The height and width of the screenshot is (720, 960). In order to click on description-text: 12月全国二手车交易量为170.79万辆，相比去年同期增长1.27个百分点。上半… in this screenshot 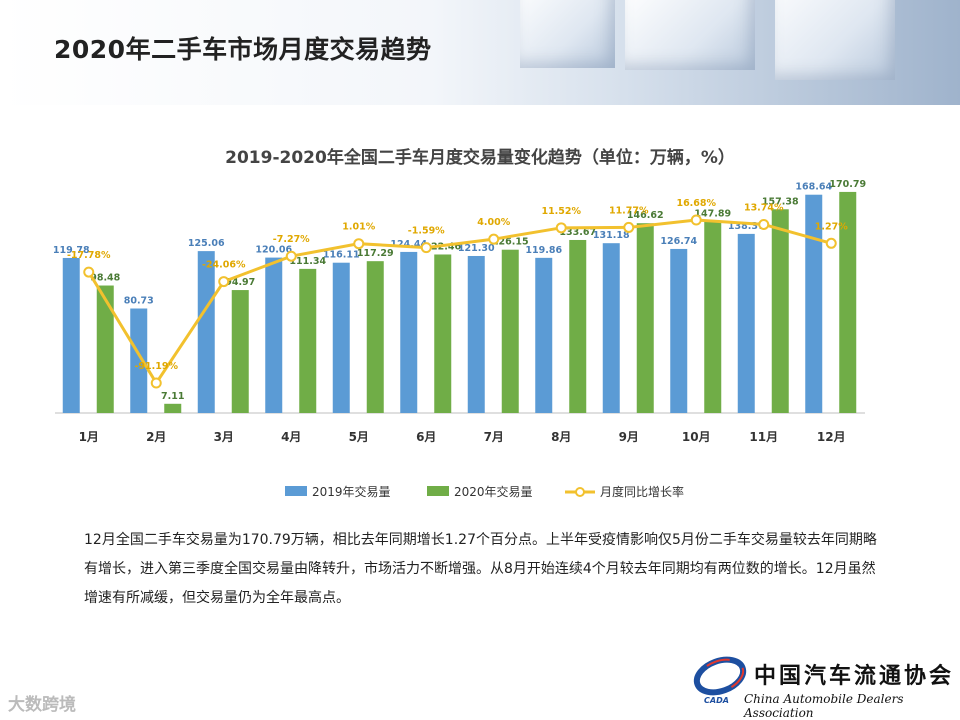, I will do `click(480, 569)`.